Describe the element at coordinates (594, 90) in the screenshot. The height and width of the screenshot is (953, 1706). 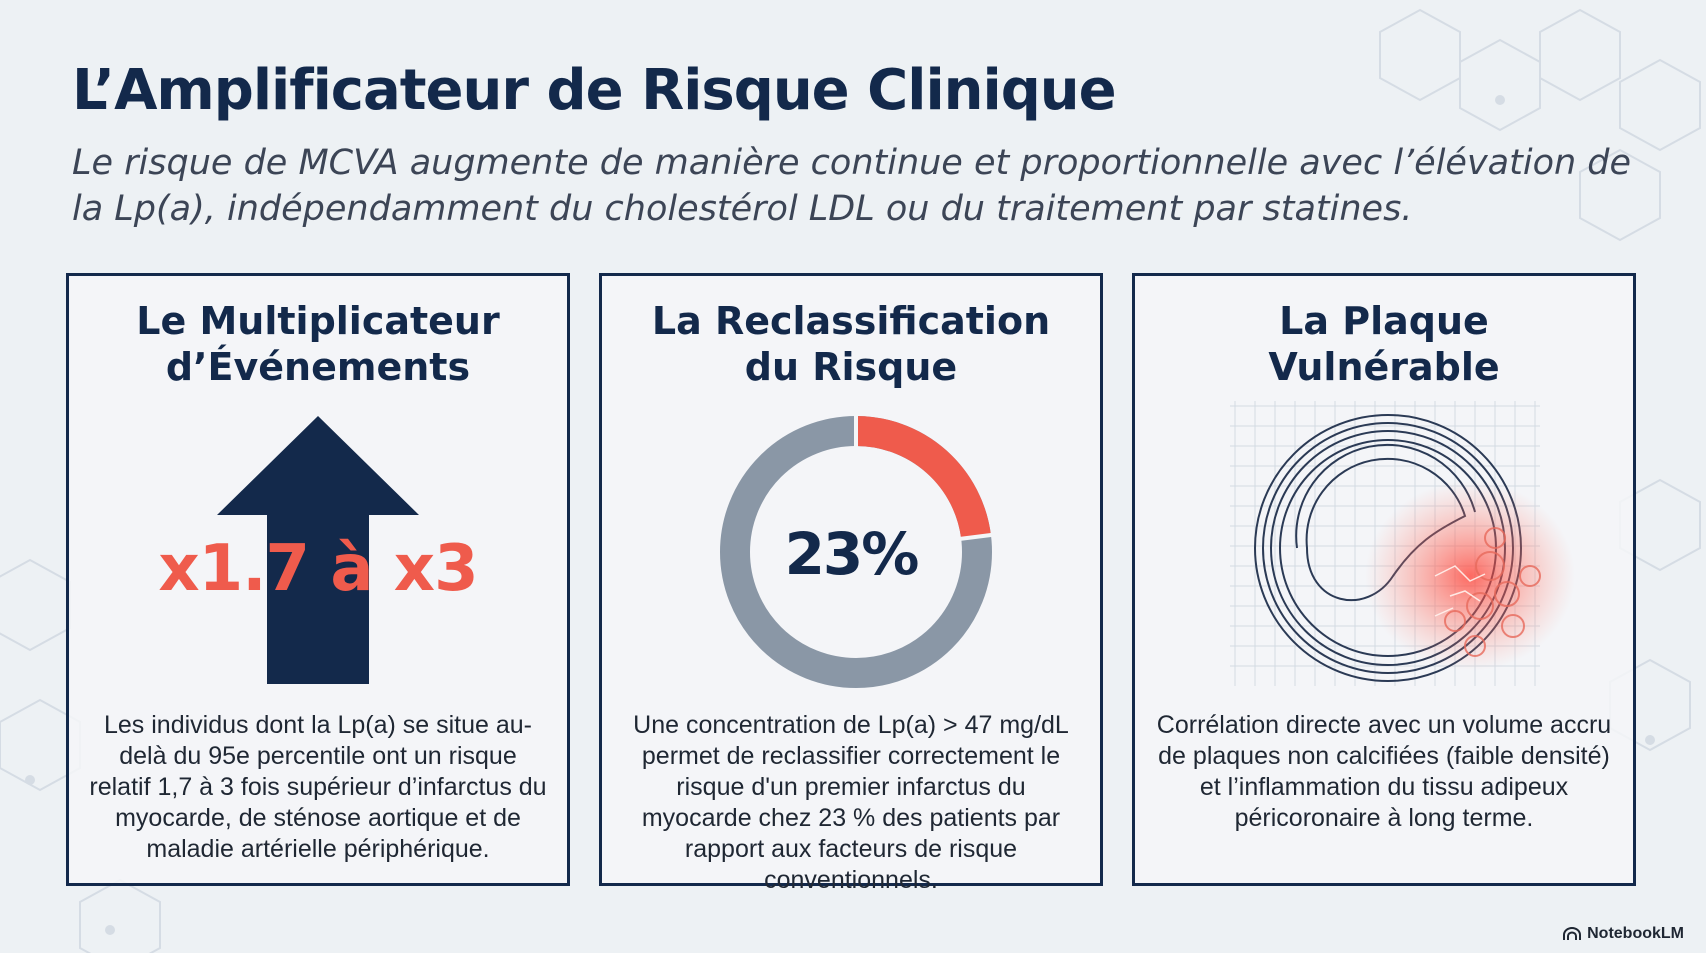
I see `page-title: L’Amplificateur de Risque Clinique` at that location.